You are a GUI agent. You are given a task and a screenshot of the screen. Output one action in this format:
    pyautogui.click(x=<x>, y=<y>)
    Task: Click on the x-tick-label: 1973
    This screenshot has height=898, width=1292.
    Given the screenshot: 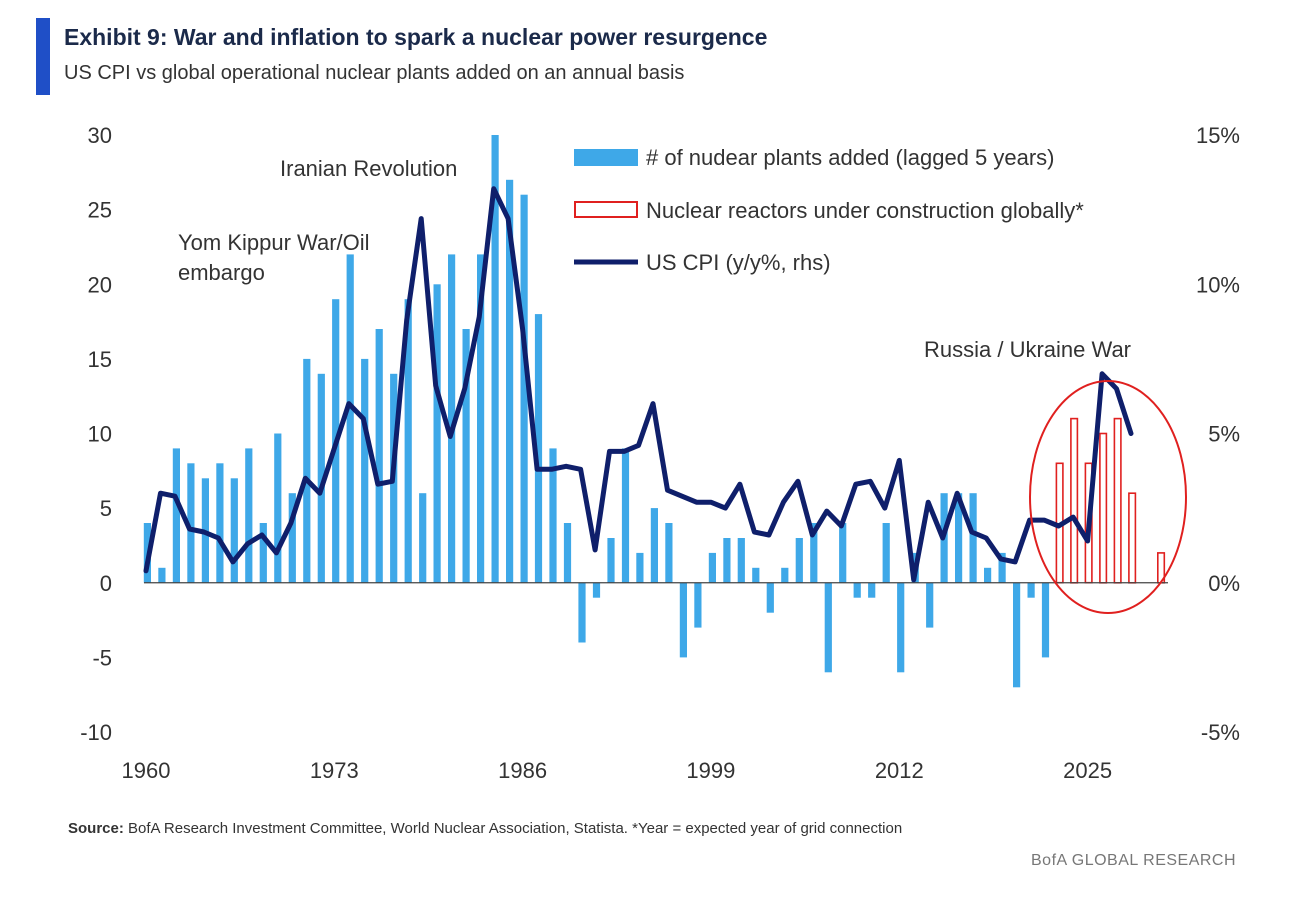 What is the action you would take?
    pyautogui.click(x=334, y=770)
    